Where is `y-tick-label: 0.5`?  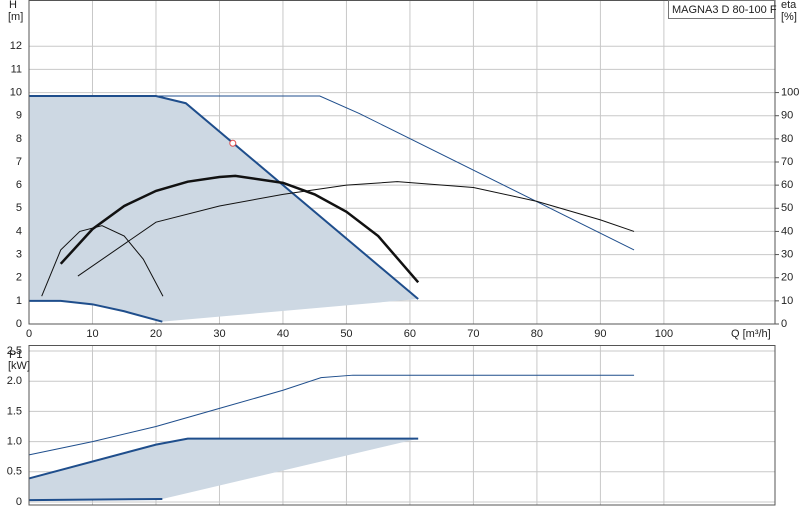 y-tick-label: 0.5 is located at coordinates (14, 472).